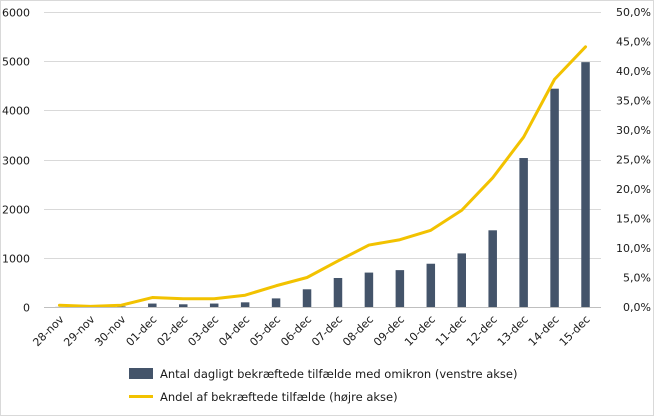  I want to click on y-left-tick-label: 5000, so click(16, 62).